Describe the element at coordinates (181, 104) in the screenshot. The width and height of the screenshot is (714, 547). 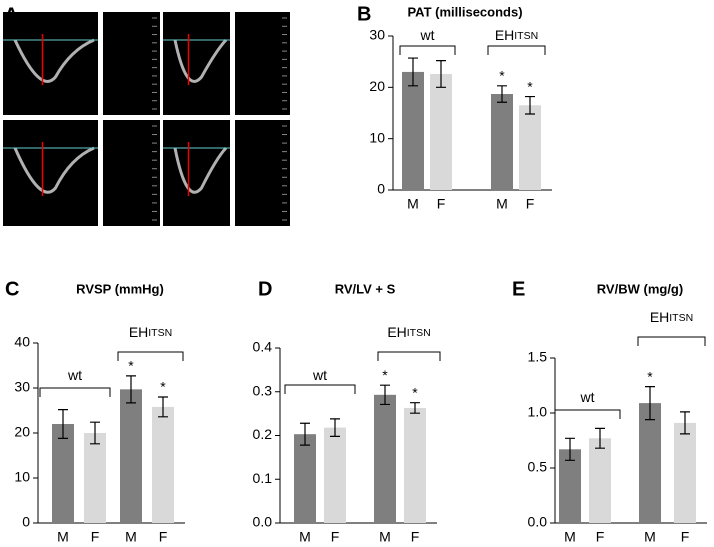
I see `image-caption-main: F-Ctrl` at that location.